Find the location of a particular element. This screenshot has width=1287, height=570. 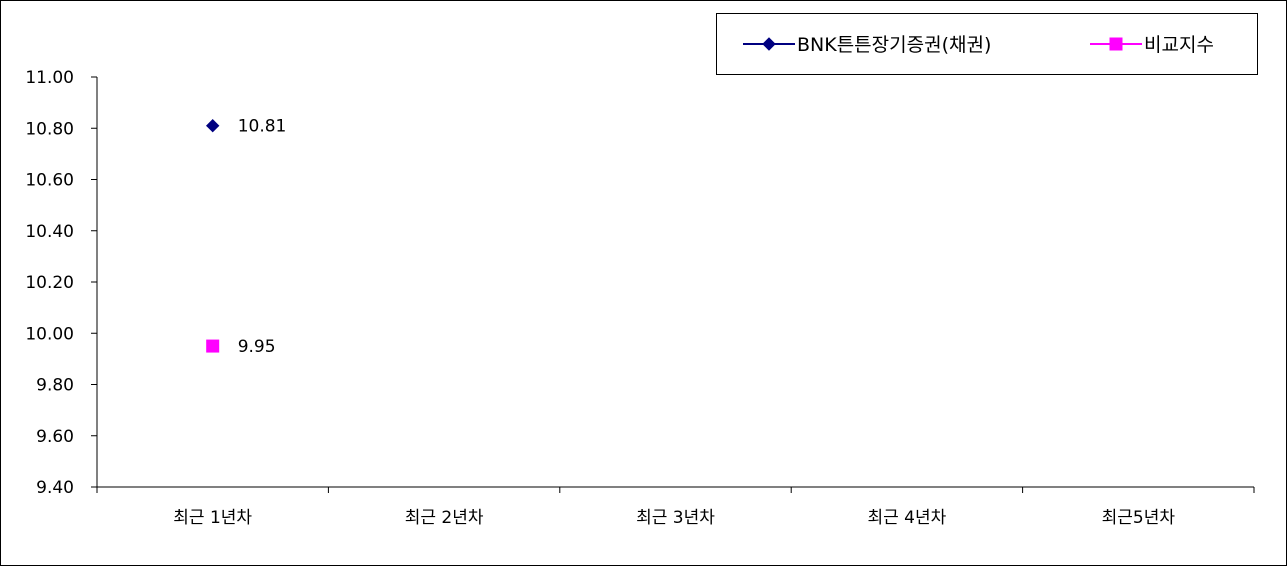

legend-label: BNK튼튼장기증권(채권) is located at coordinates (894, 45).